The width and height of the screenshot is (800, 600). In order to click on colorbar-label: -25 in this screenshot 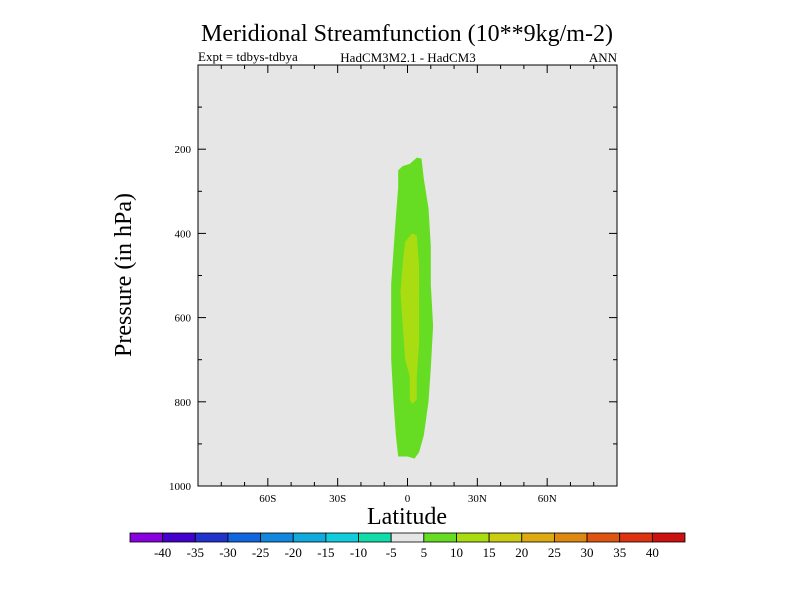, I will do `click(260, 552)`.